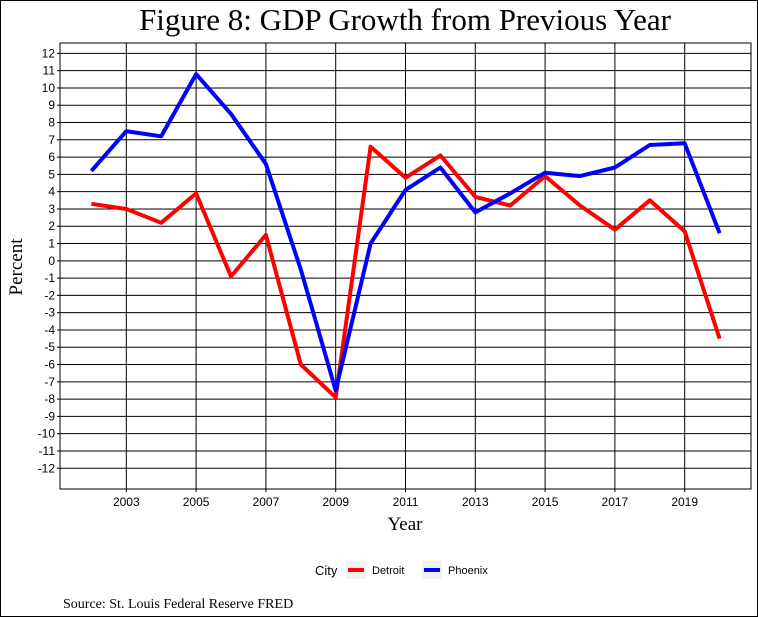 The height and width of the screenshot is (617, 758). Describe the element at coordinates (51, 105) in the screenshot. I see `y-tick-label: 9` at that location.